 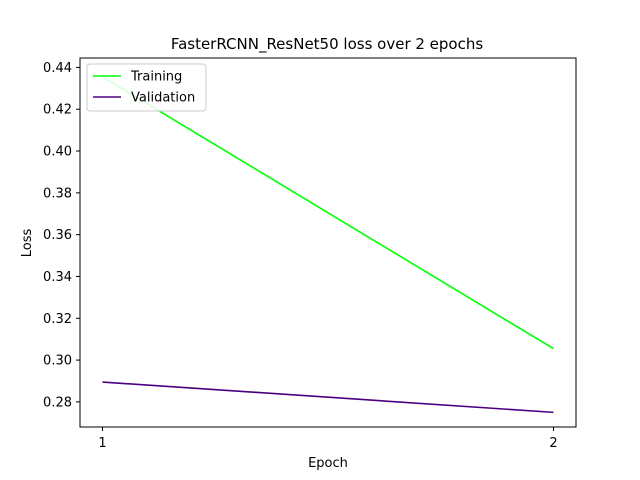 What do you see at coordinates (57, 277) in the screenshot?
I see `y-tick-label: 0.34` at bounding box center [57, 277].